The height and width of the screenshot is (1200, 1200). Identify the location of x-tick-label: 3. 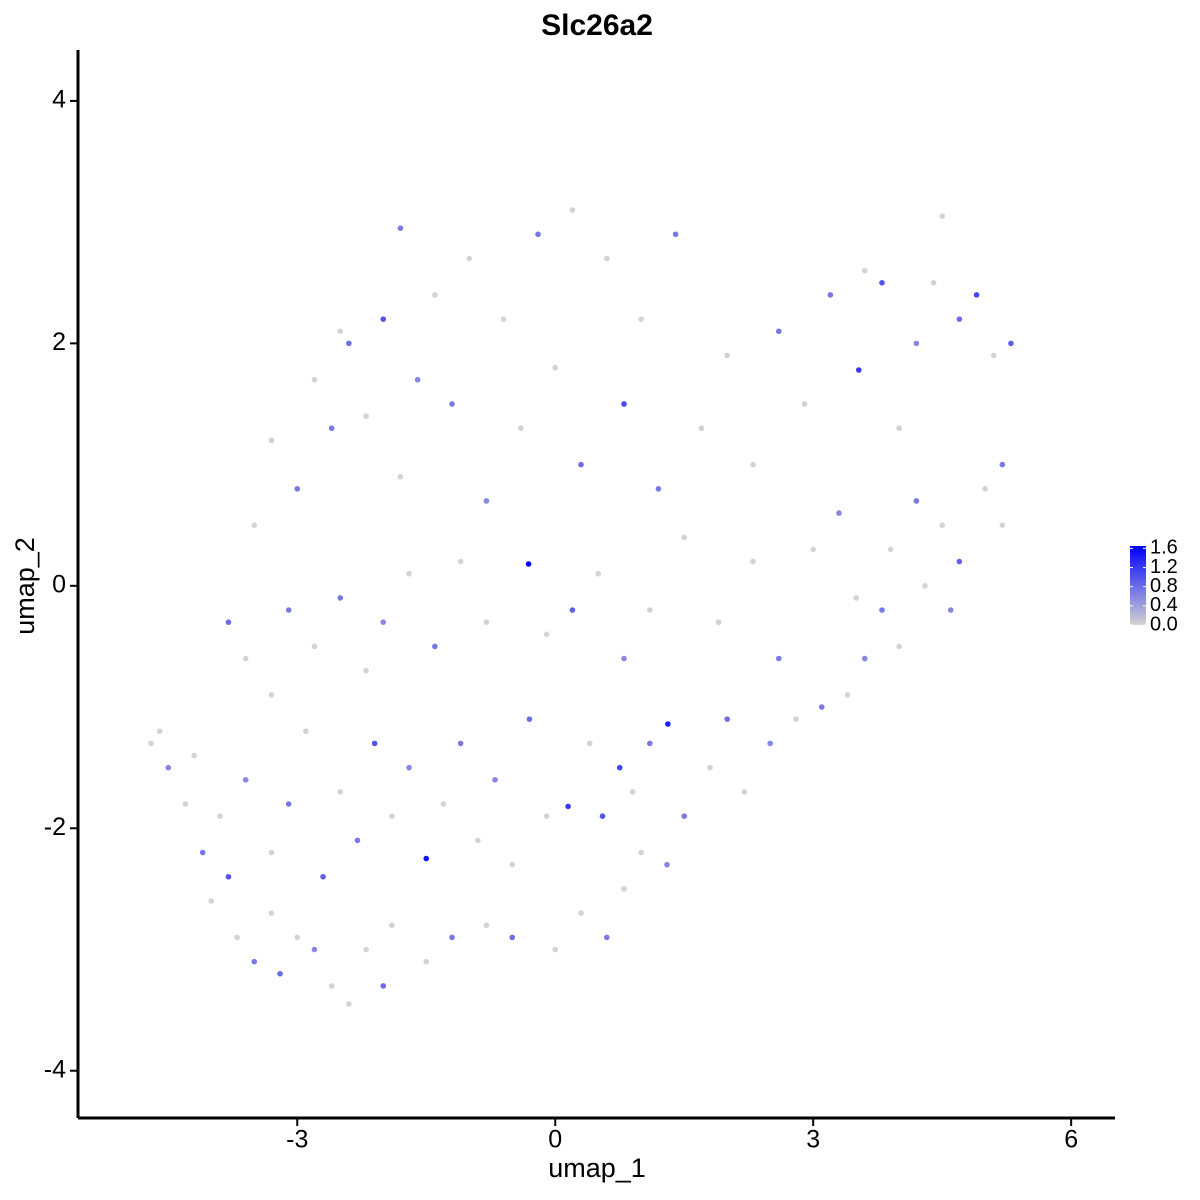
(813, 1140).